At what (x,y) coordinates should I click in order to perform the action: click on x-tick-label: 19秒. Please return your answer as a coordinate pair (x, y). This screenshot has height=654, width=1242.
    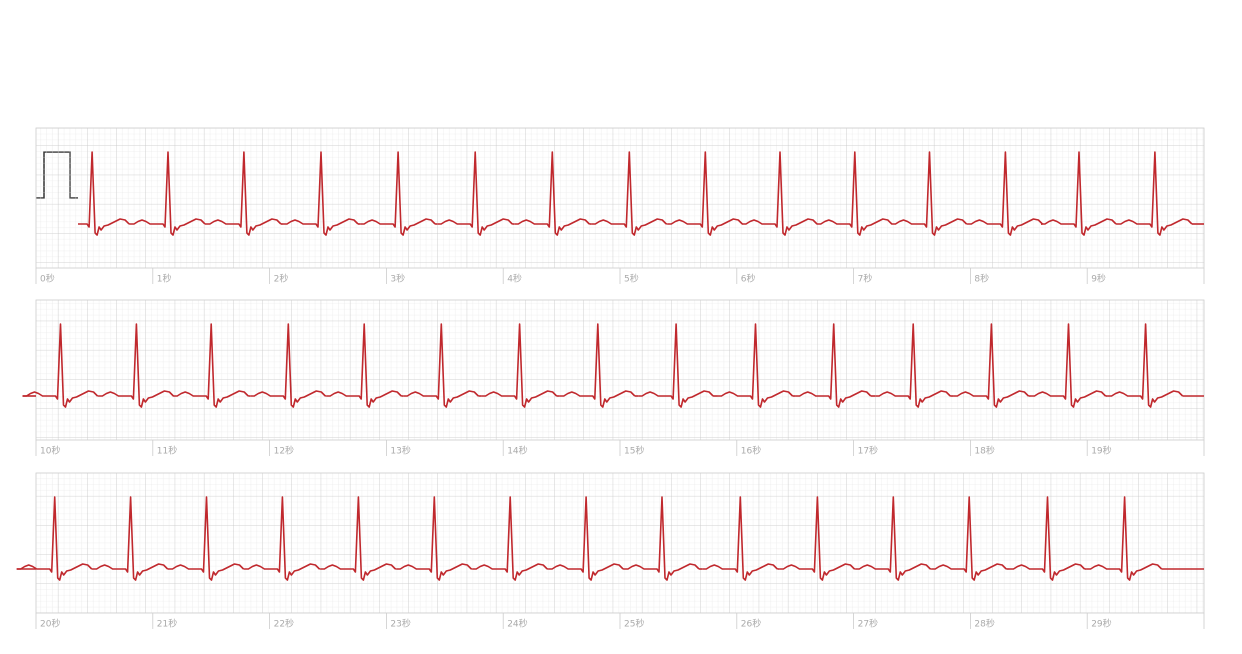
    Looking at the image, I should click on (1101, 451).